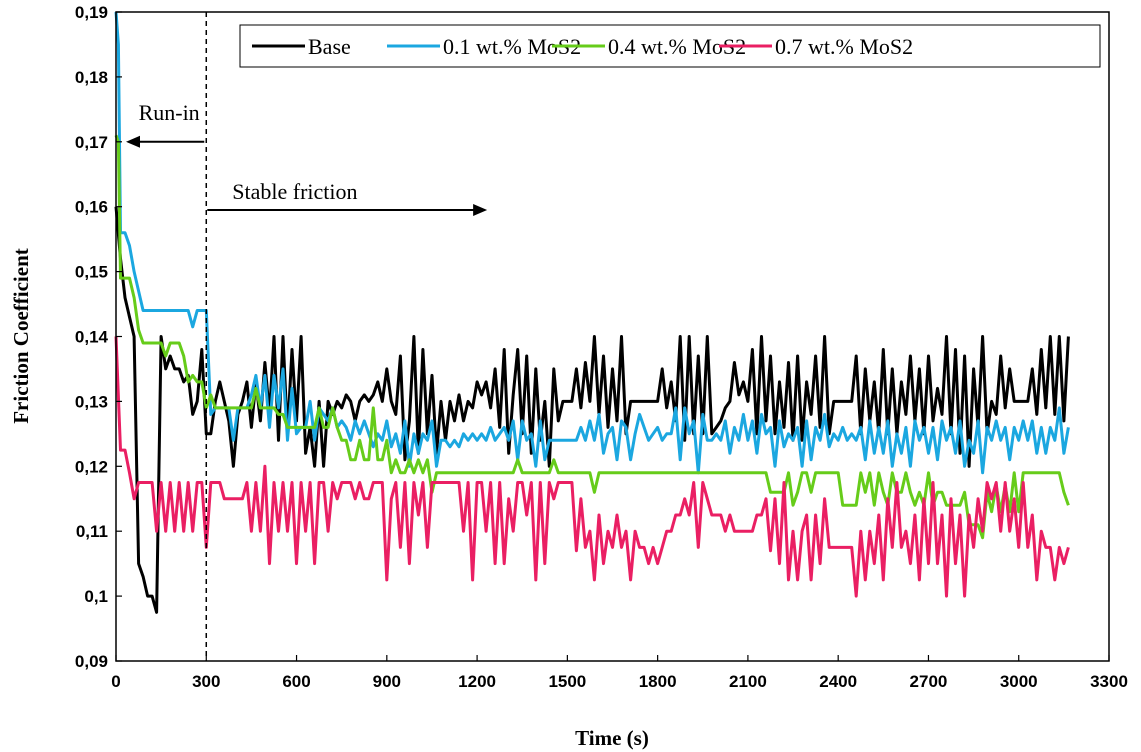 Image resolution: width=1141 pixels, height=752 pixels. Describe the element at coordinates (115, 681) in the screenshot. I see `x-tick-label: 0` at that location.